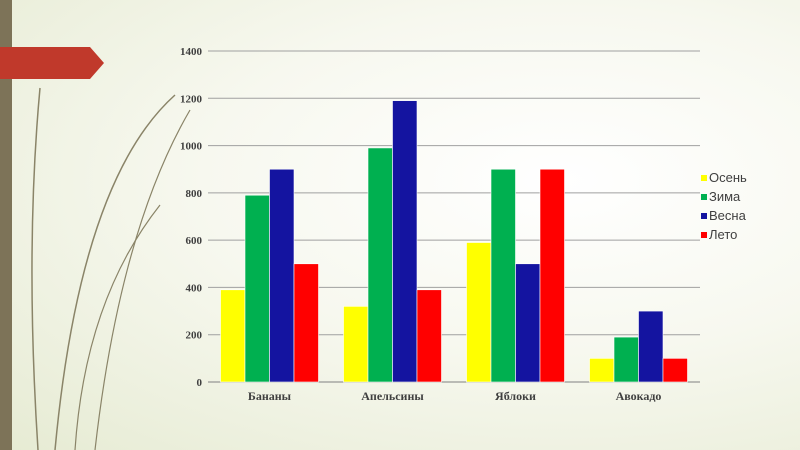 This screenshot has width=800, height=450. What do you see at coordinates (479, 312) in the screenshot?
I see `bar-Осень-Яблоки` at bounding box center [479, 312].